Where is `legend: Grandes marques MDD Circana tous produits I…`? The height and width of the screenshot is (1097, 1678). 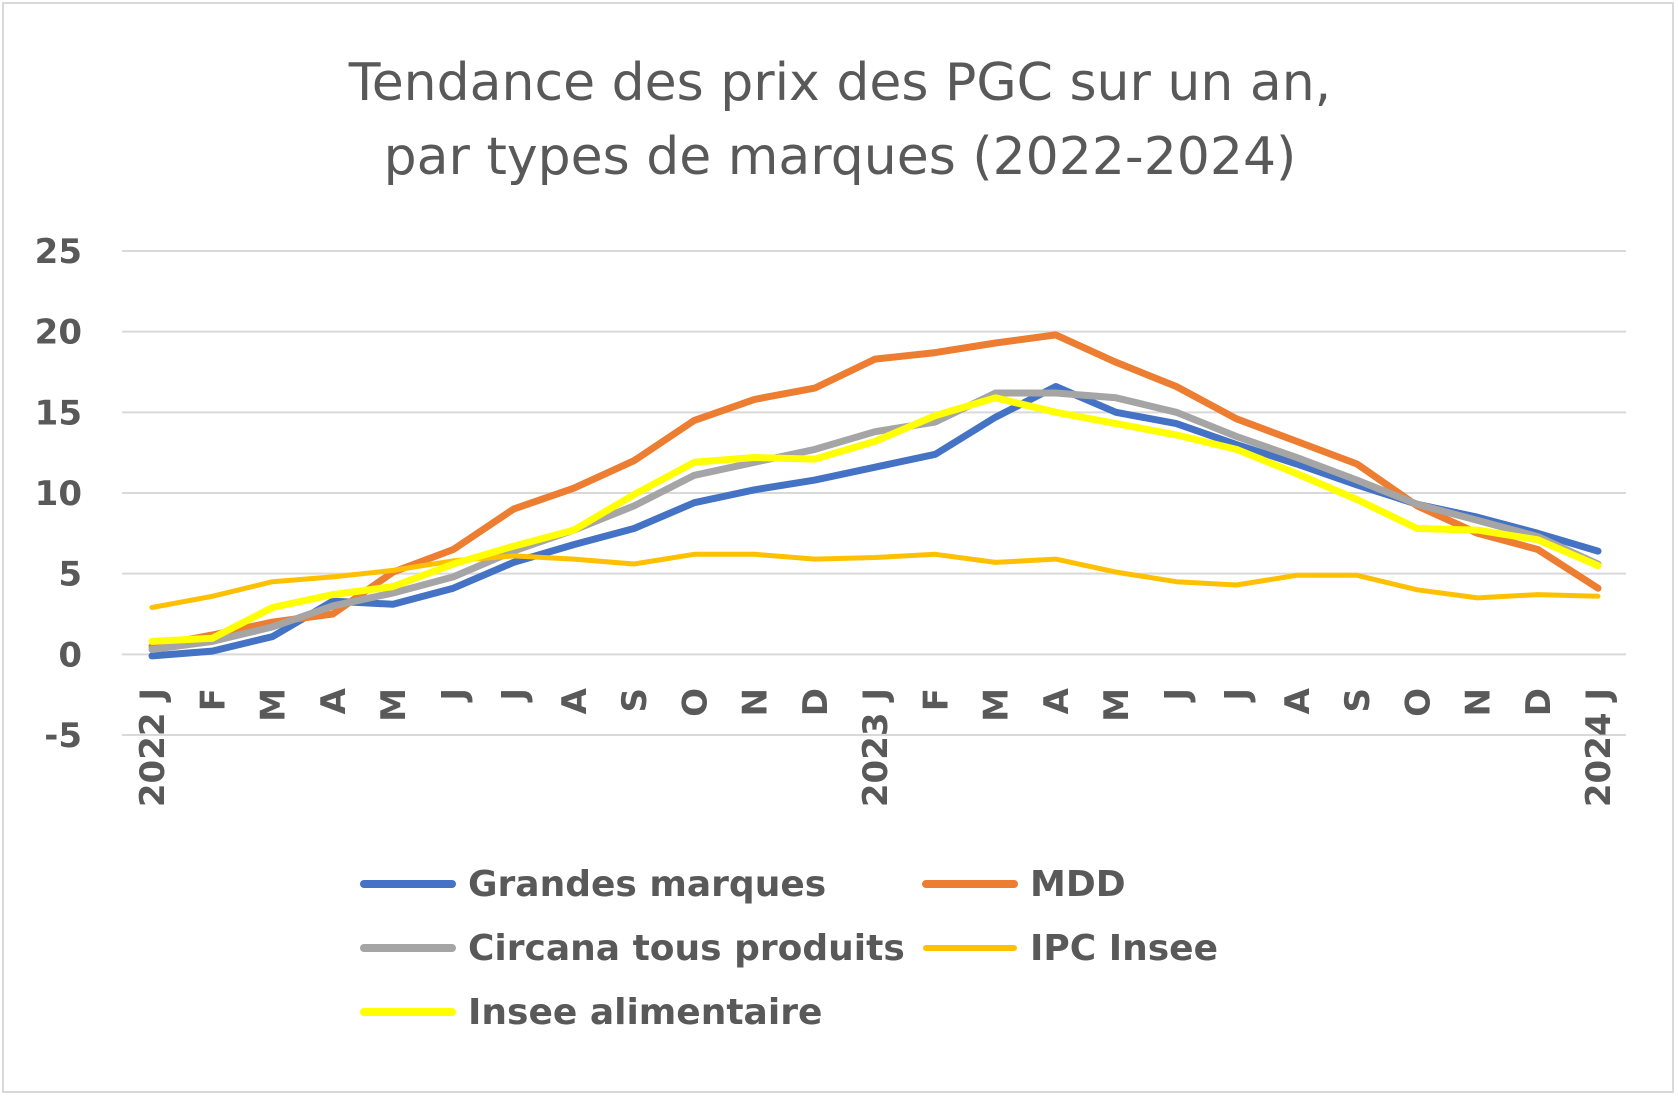 legend: Grandes marques MDD Circana tous produits I… is located at coordinates (789, 948).